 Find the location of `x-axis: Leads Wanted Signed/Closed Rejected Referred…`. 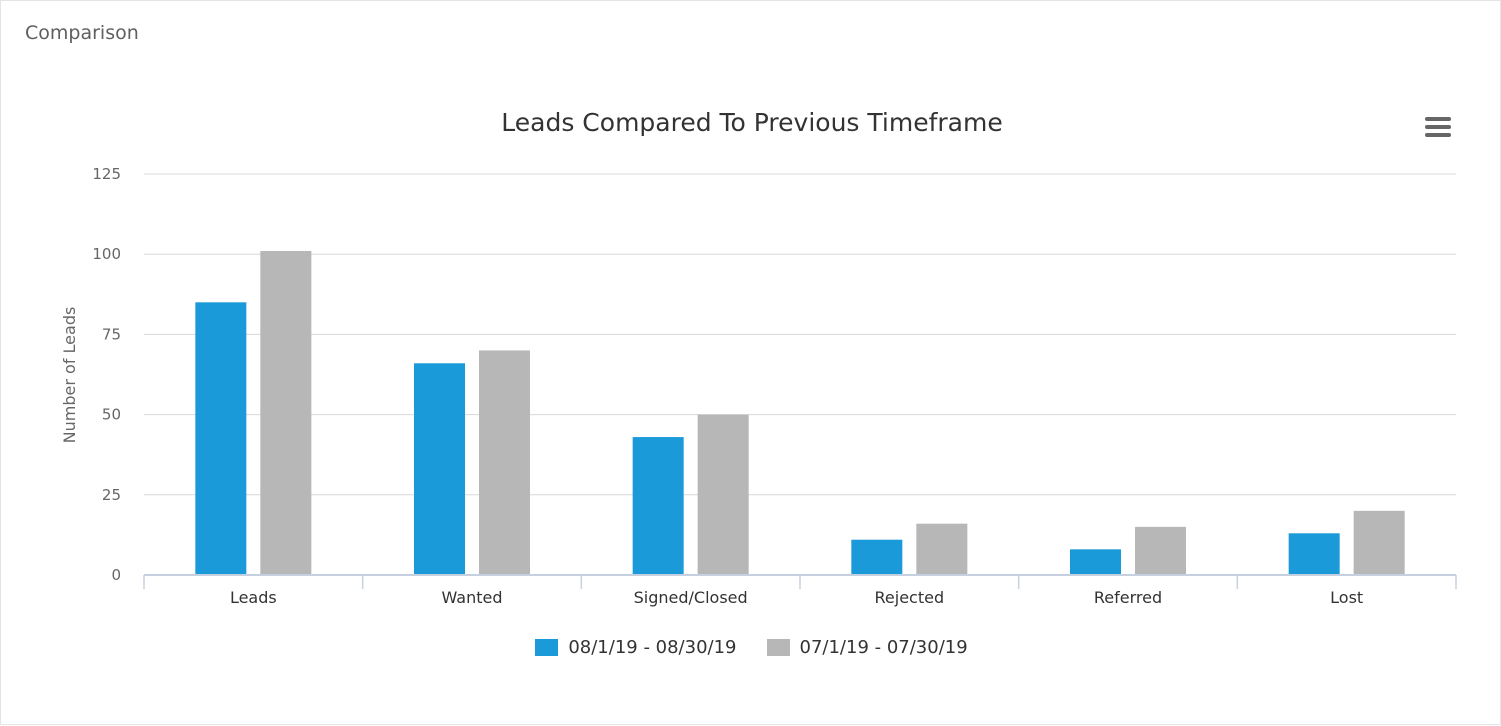

x-axis: Leads Wanted Signed/Closed Rejected Referred… is located at coordinates (800, 590).